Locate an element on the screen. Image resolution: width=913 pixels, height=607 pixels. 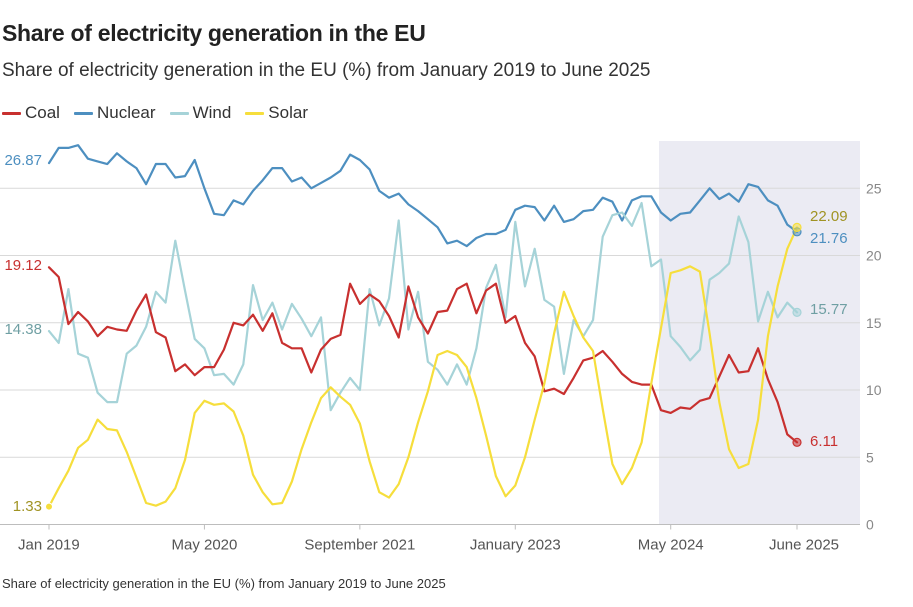
y-tick-label: 5 is located at coordinates (870, 457).